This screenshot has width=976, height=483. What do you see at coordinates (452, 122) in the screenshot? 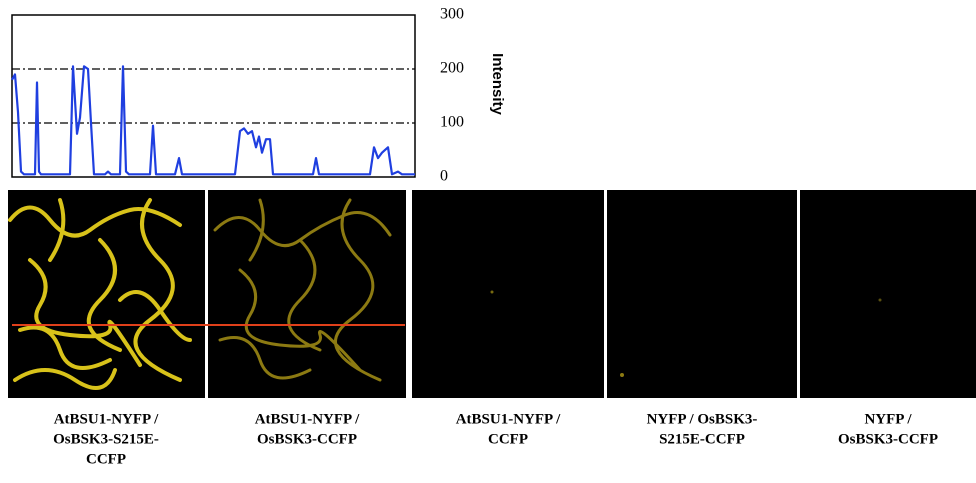
I see `y-tick-label: 100` at bounding box center [452, 122].